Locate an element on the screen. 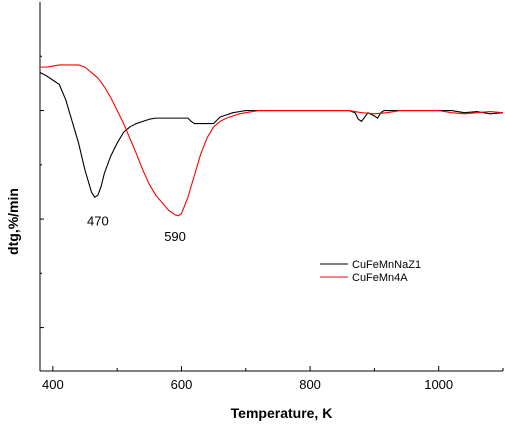 The width and height of the screenshot is (505, 426). y-axis-title: dtg,%/min is located at coordinates (13, 221).